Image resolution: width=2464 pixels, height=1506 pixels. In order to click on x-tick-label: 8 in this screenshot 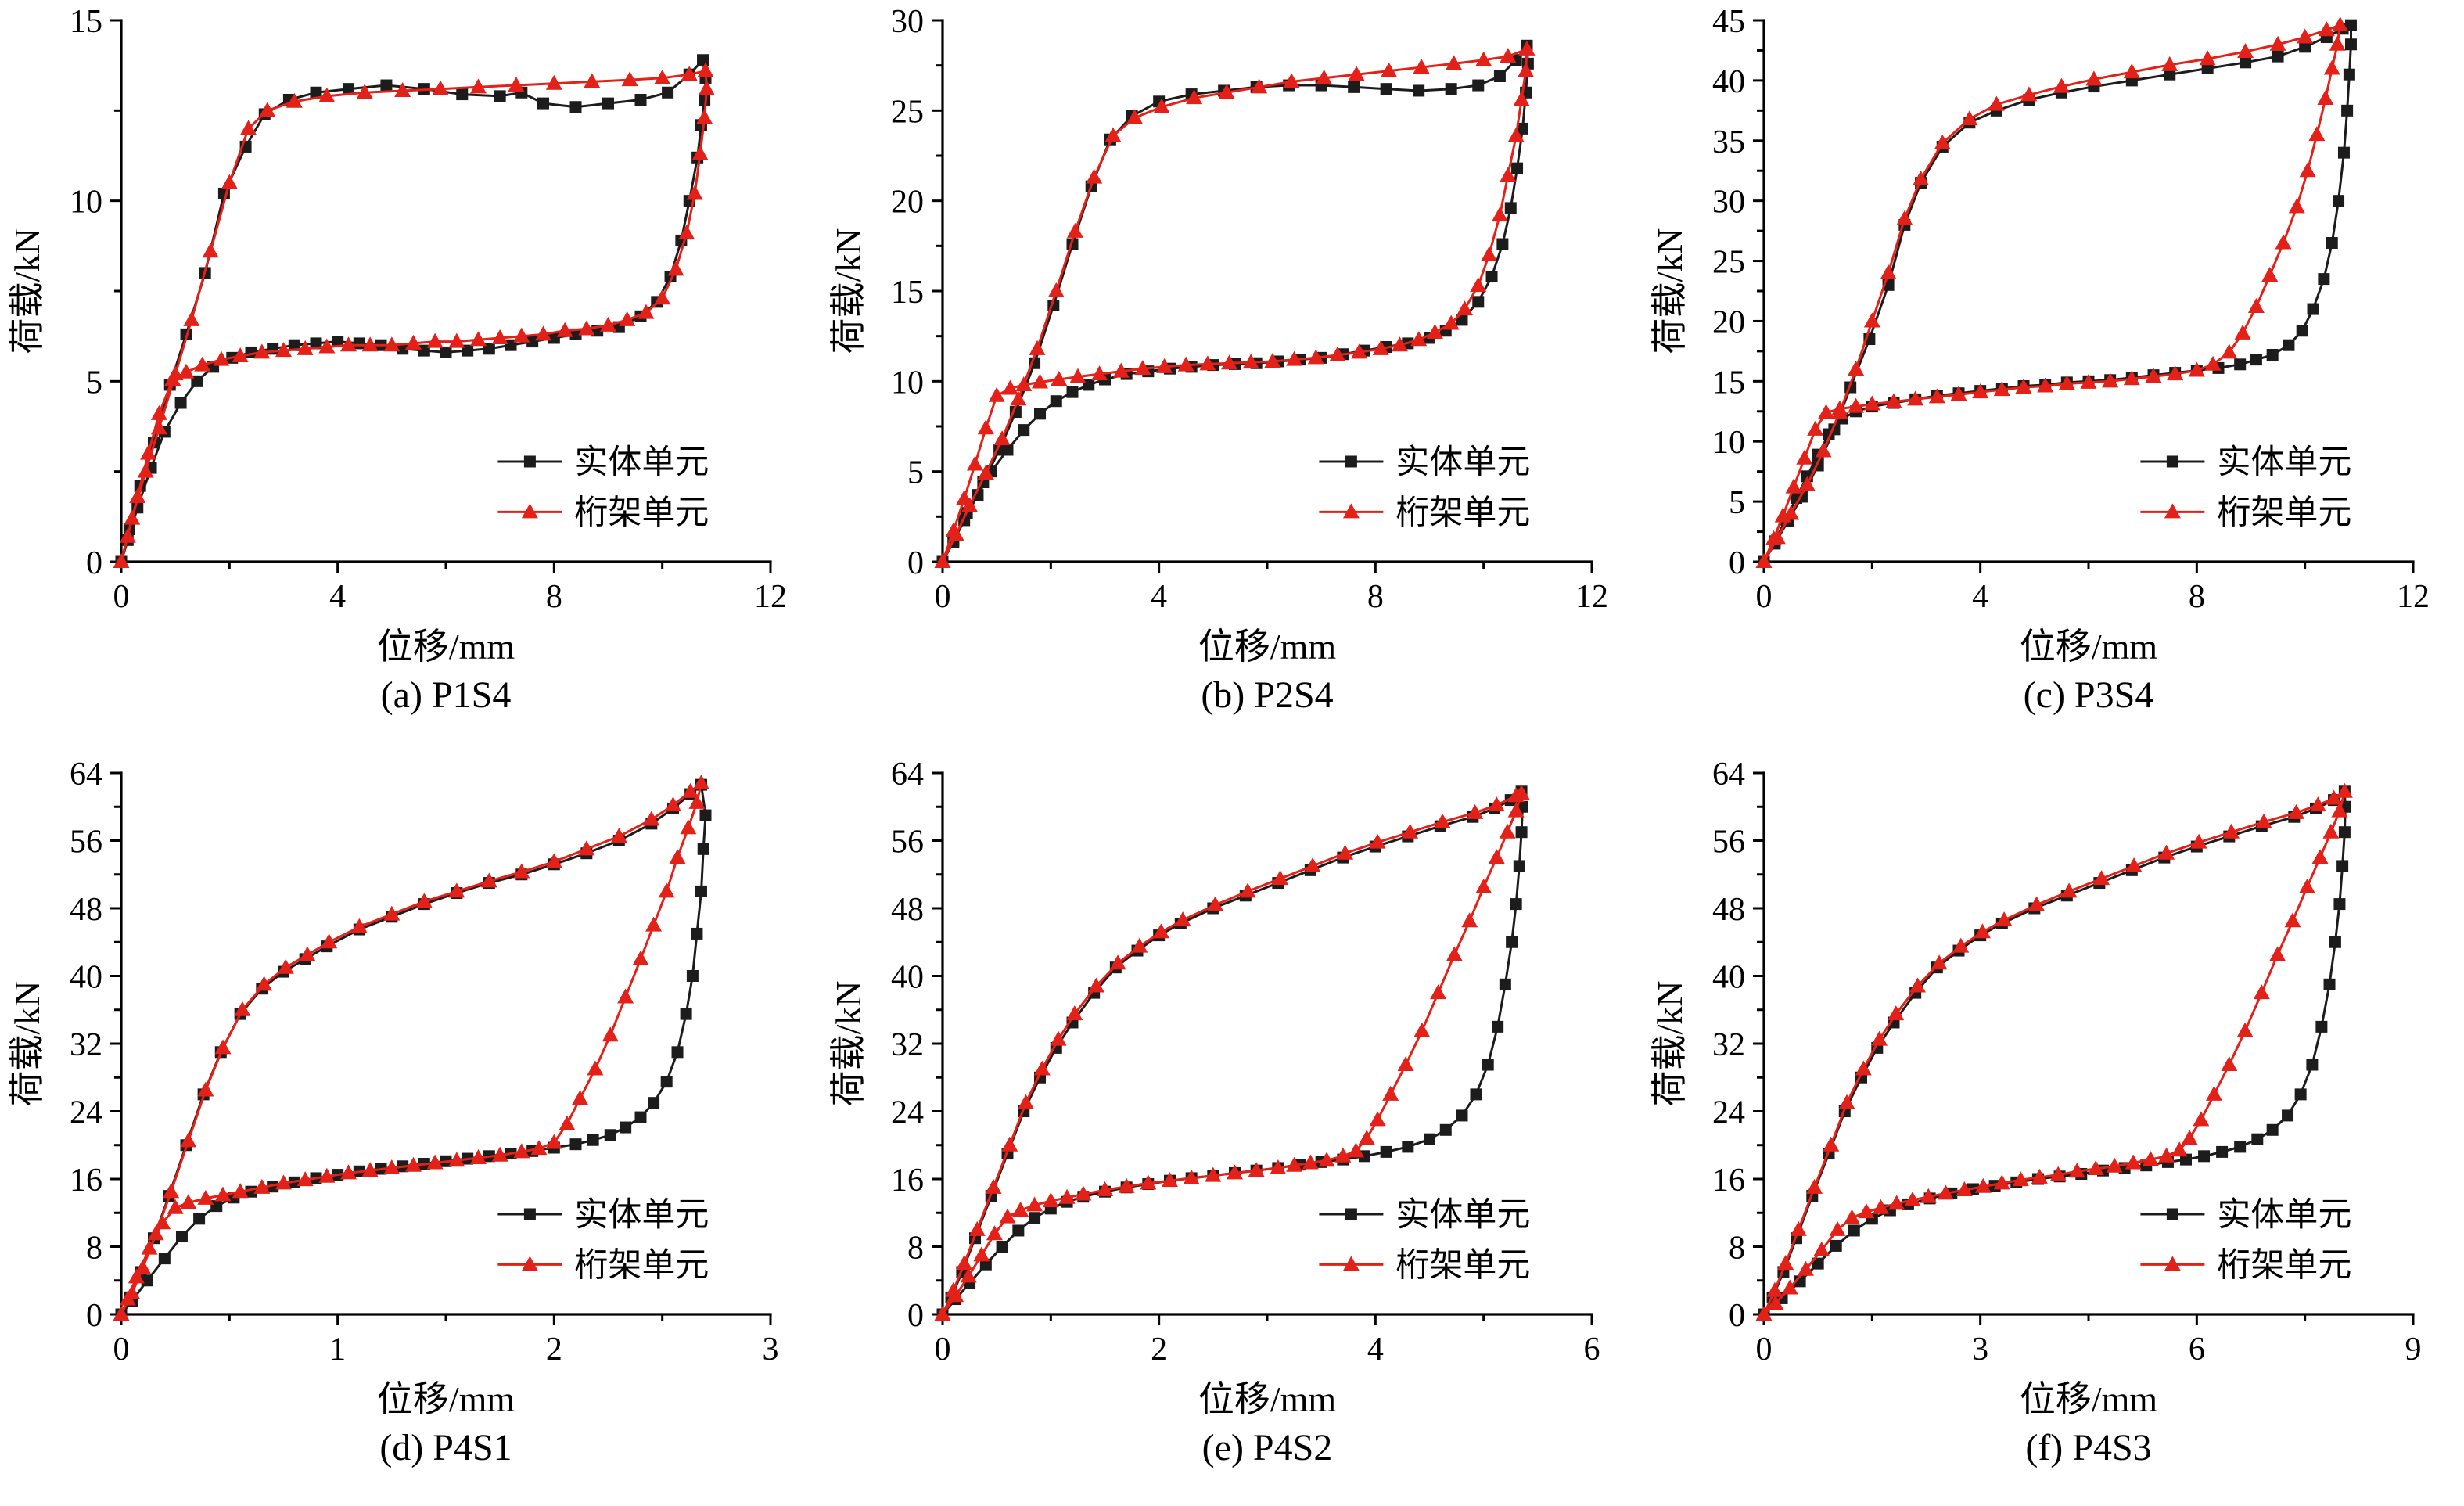, I will do `click(1375, 597)`.